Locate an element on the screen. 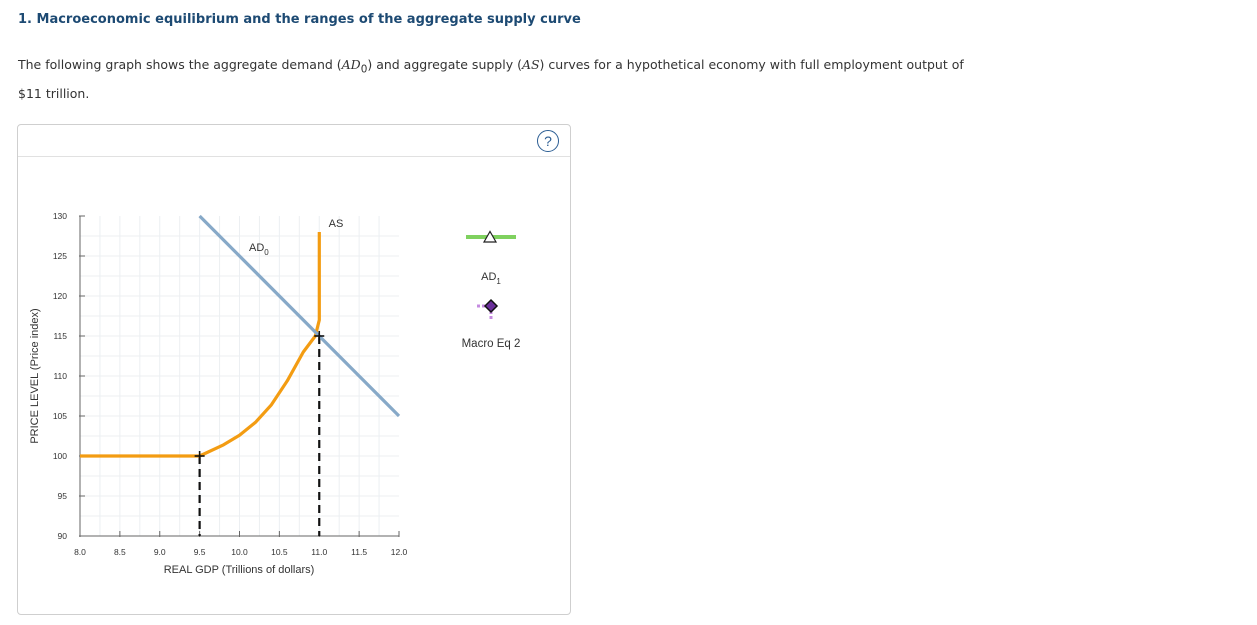 The height and width of the screenshot is (625, 1257). x-tick-label: 10.5 is located at coordinates (279, 552).